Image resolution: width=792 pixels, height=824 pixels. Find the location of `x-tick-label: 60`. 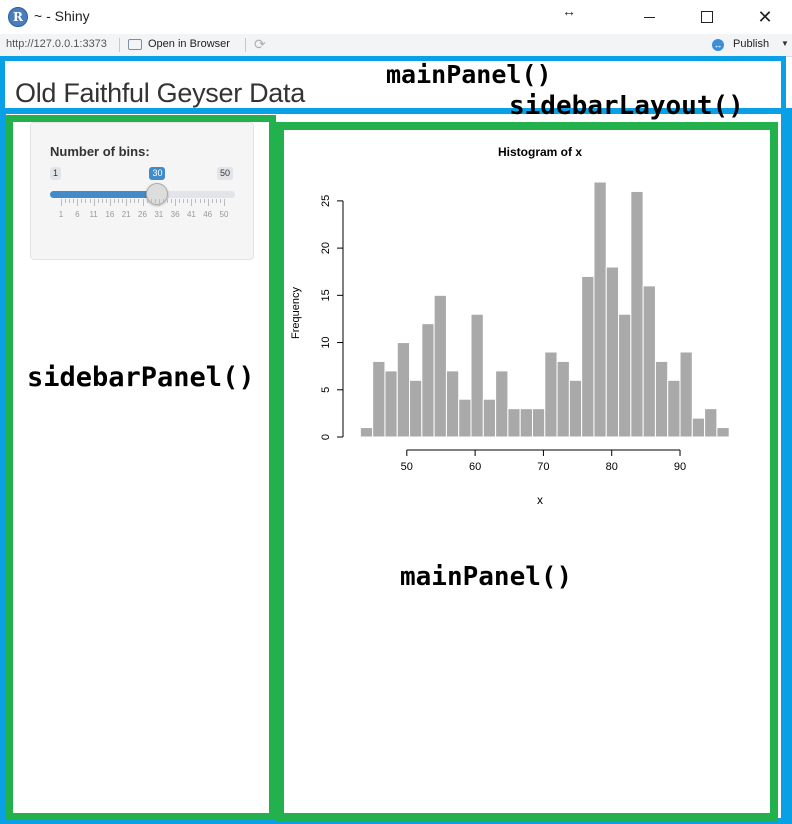

x-tick-label: 60 is located at coordinates (475, 467).